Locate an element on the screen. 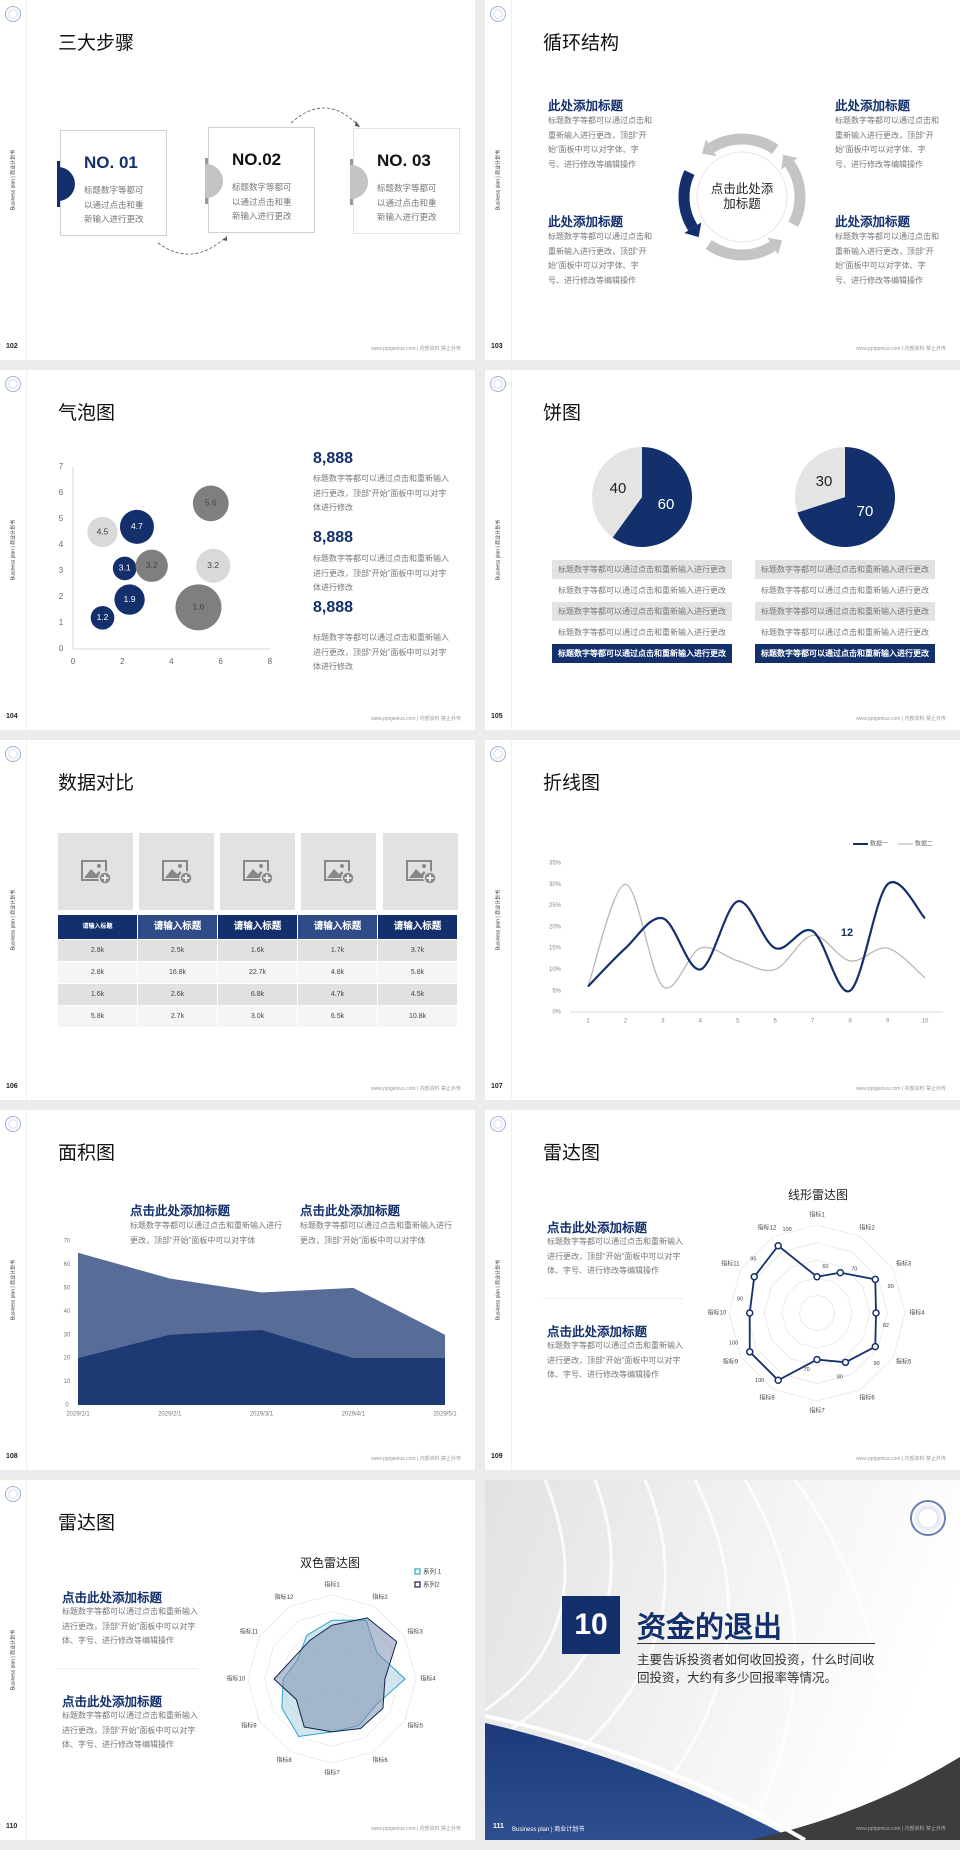 The width and height of the screenshot is (960, 1850). y-tick-label: 2 is located at coordinates (61, 596).